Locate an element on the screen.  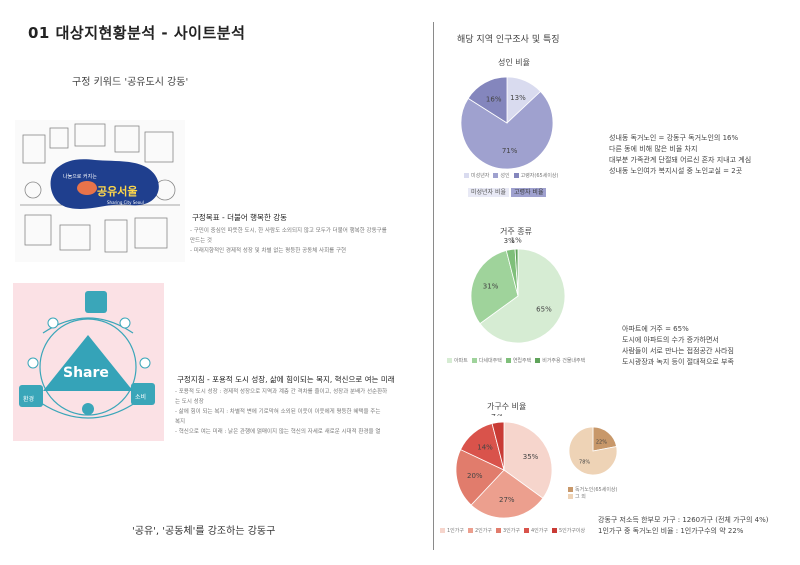
pie-data-label-3: 20% is located at coordinates (475, 476).